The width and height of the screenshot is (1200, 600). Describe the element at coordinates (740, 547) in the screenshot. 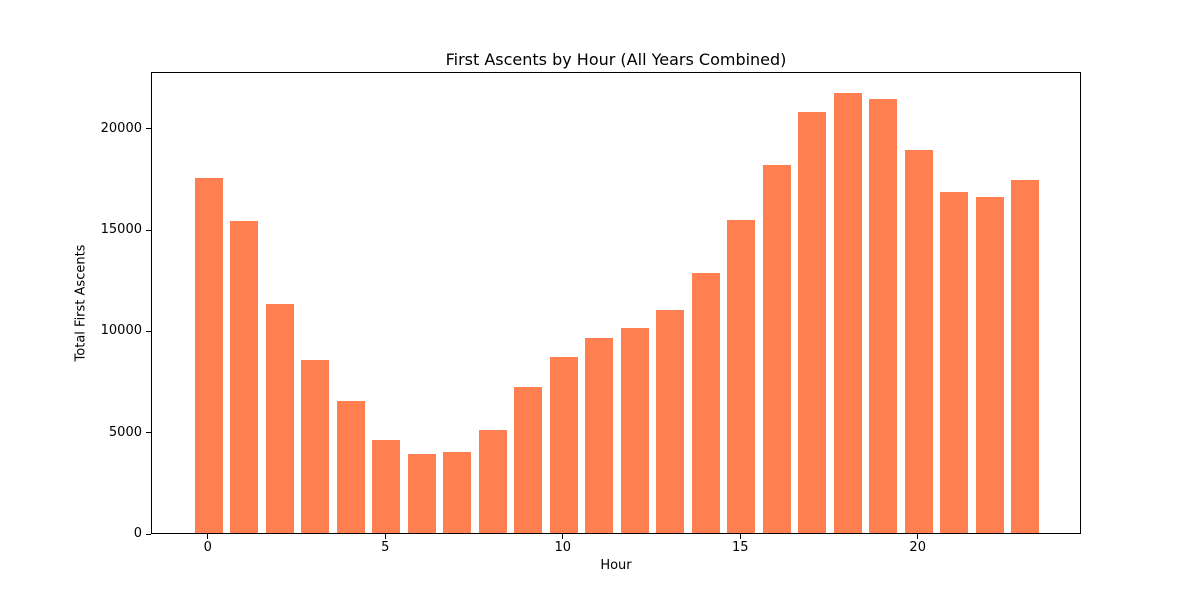

I see `x-tick-label: 15` at that location.